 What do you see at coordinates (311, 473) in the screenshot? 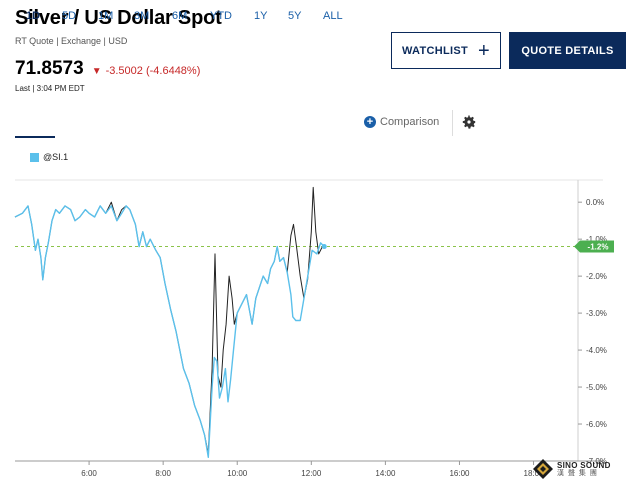
I see `x-tick-label: 12:00` at bounding box center [311, 473].